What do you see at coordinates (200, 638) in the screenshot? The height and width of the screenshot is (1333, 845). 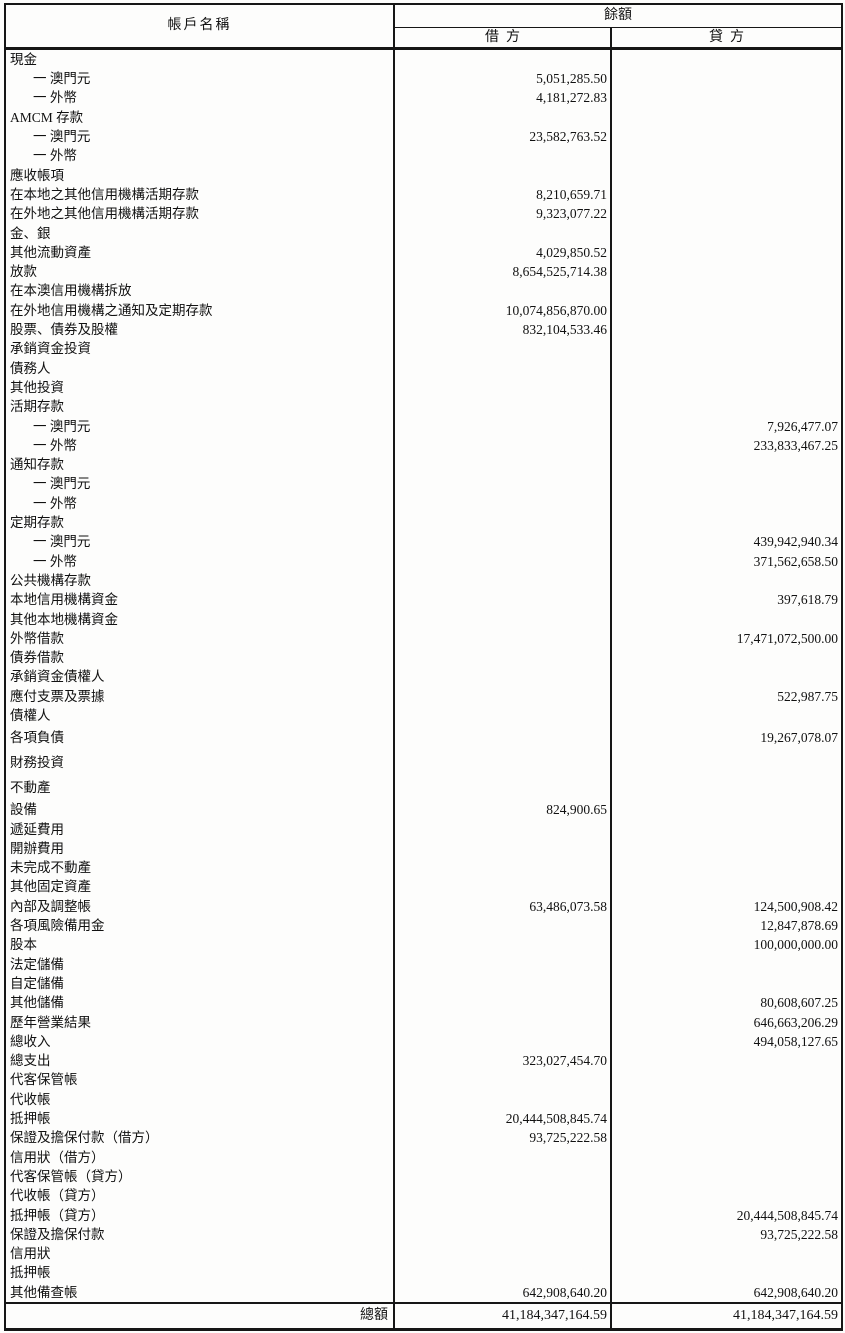 I see `account-name: 外幣借款` at bounding box center [200, 638].